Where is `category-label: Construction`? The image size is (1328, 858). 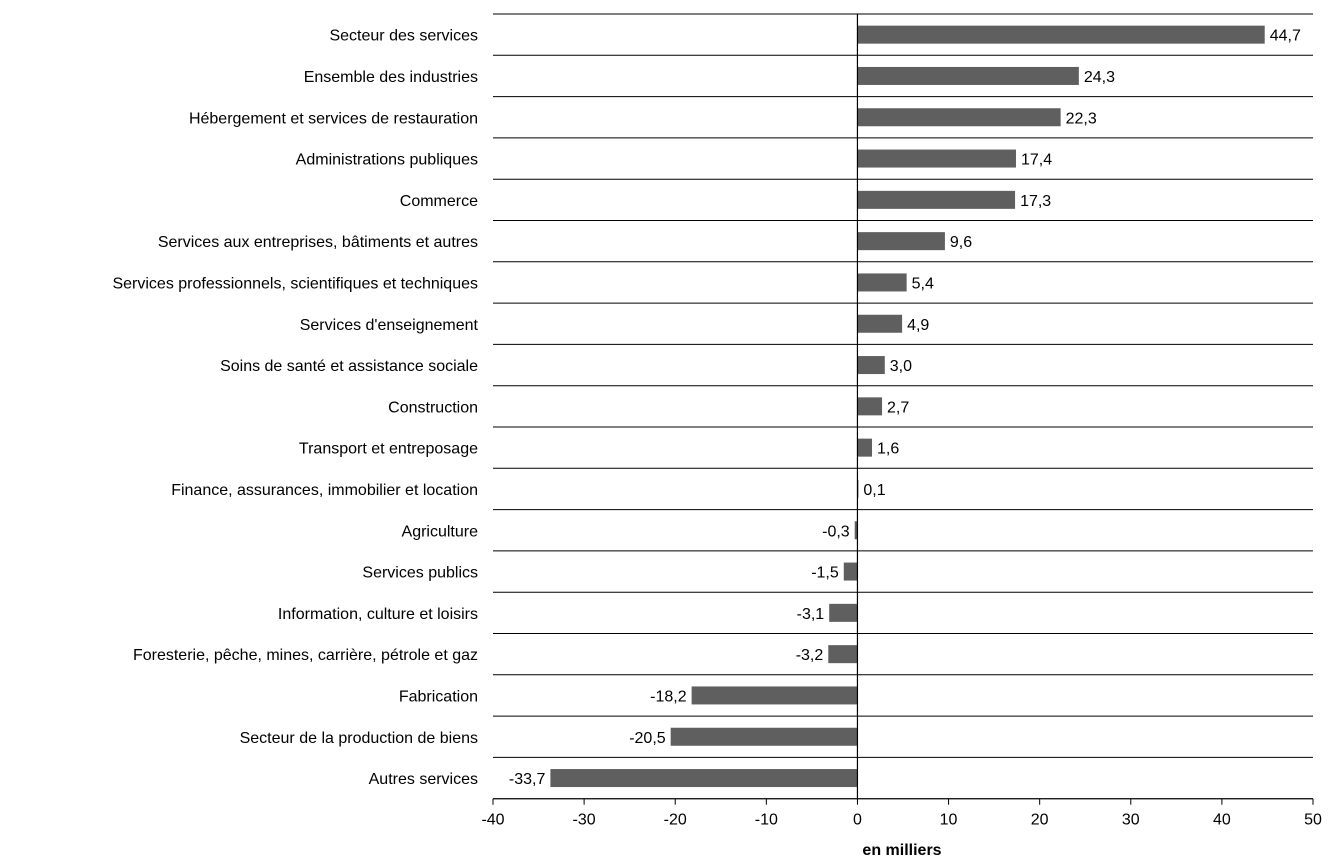 category-label: Construction is located at coordinates (433, 407).